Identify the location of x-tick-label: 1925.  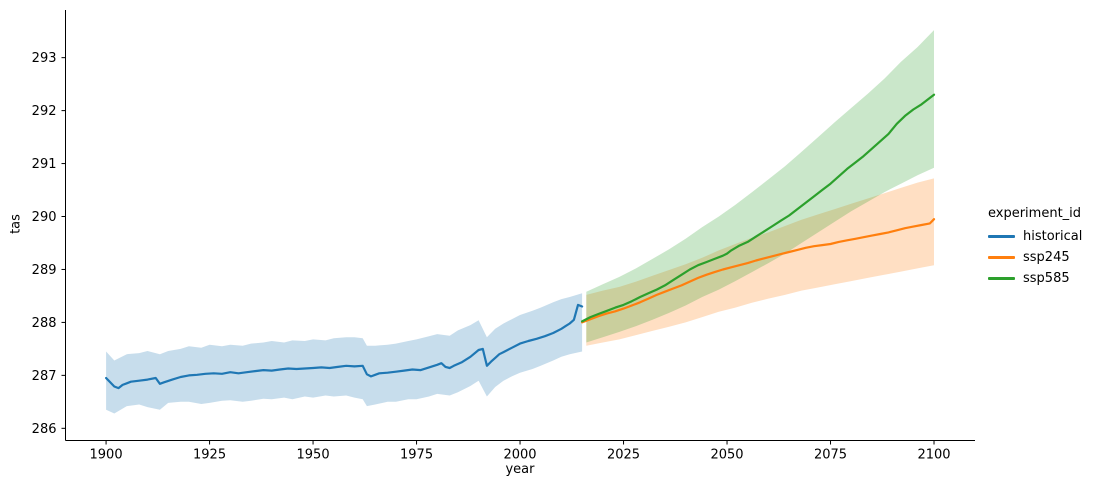
(209, 455).